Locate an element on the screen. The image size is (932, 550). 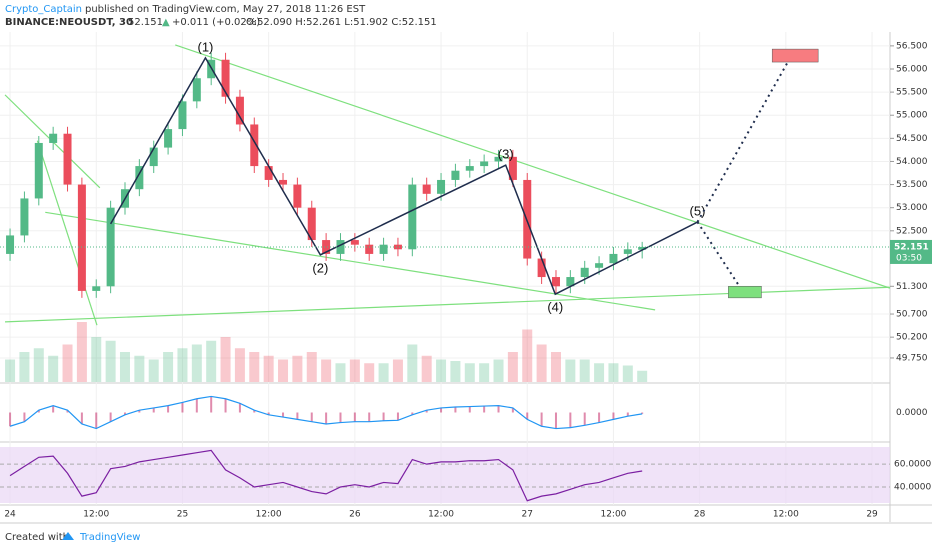
wave-label: (2) is located at coordinates (320, 267).